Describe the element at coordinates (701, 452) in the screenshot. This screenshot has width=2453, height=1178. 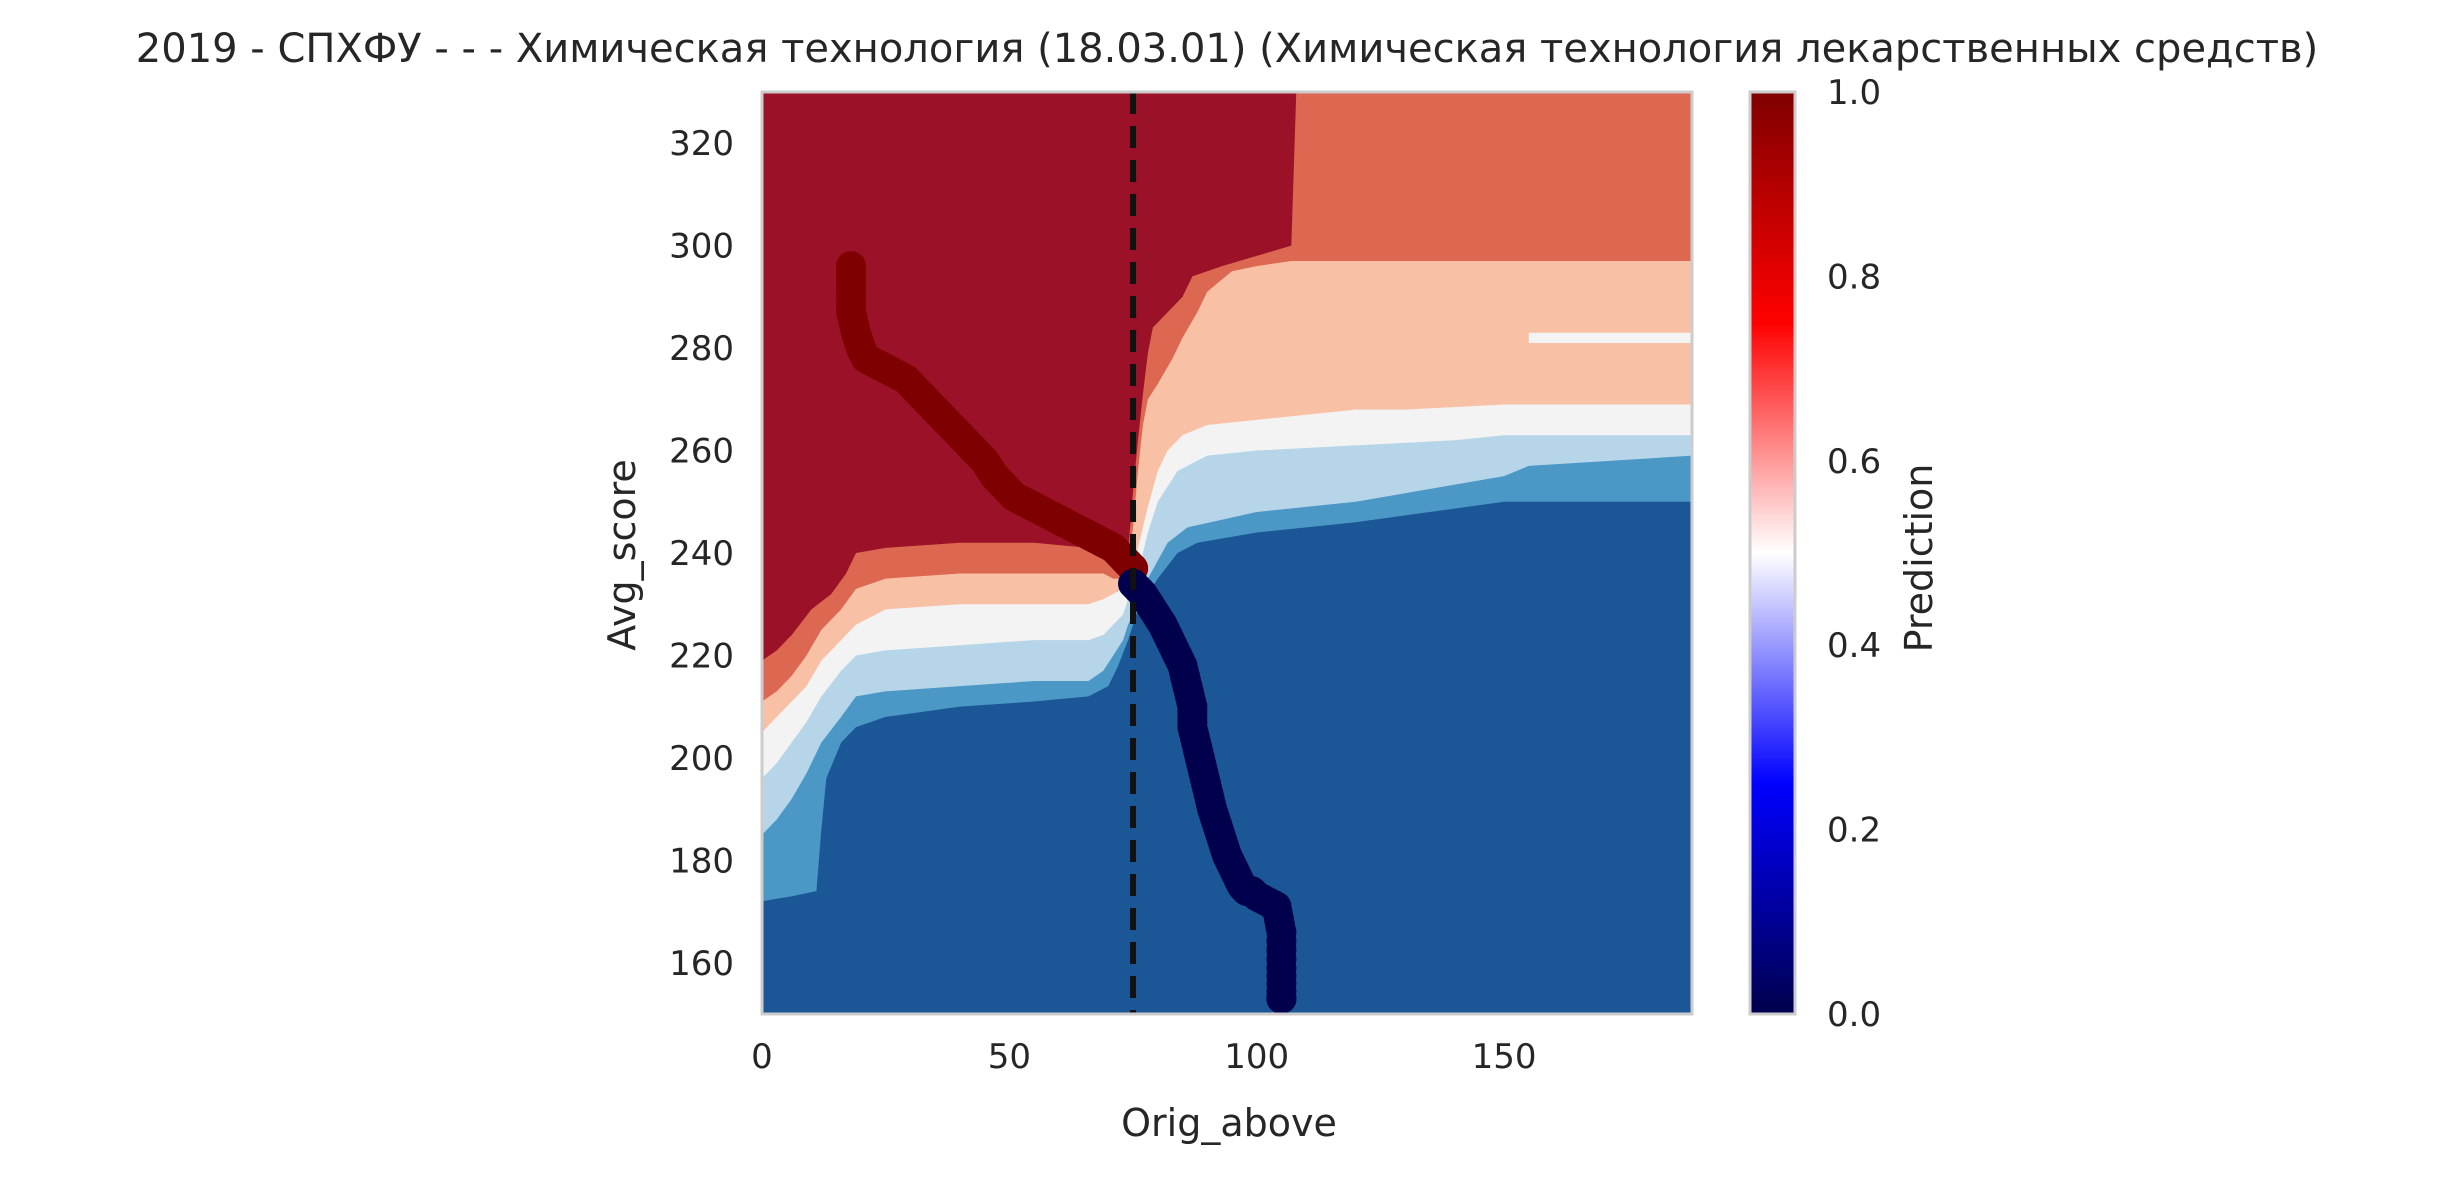
I see `y-tick-label: 260` at that location.